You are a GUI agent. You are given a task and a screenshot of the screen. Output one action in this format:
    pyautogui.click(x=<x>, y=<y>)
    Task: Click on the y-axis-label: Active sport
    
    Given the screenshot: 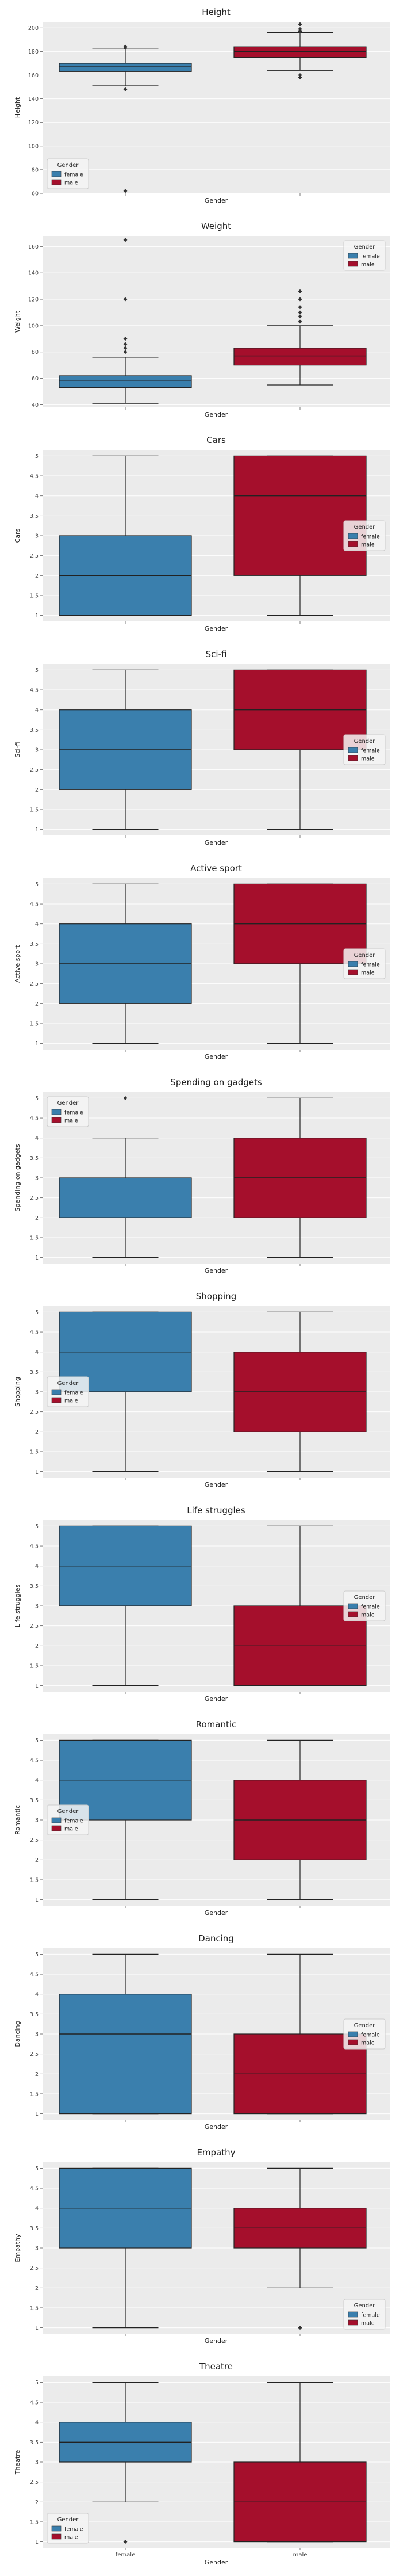 What is the action you would take?
    pyautogui.click(x=17, y=963)
    